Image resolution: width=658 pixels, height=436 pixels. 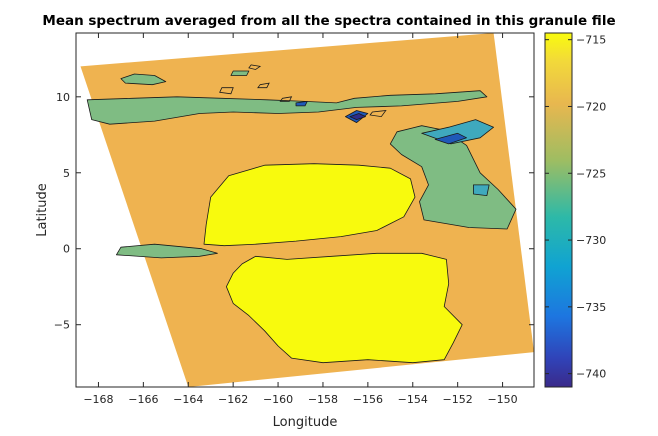 I want to click on colorbar-tick-label: −725, so click(x=591, y=173).